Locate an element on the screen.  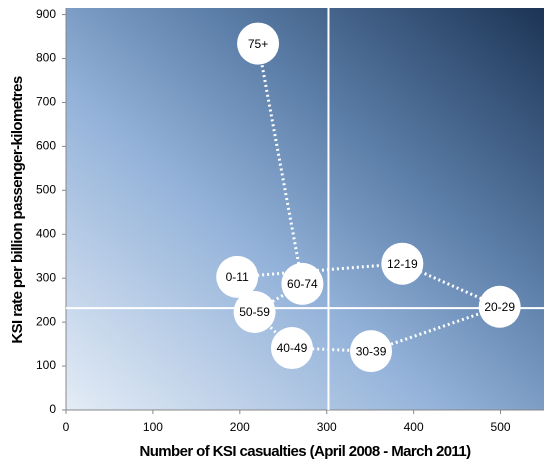
point-label: 50-59 is located at coordinates (254, 312).